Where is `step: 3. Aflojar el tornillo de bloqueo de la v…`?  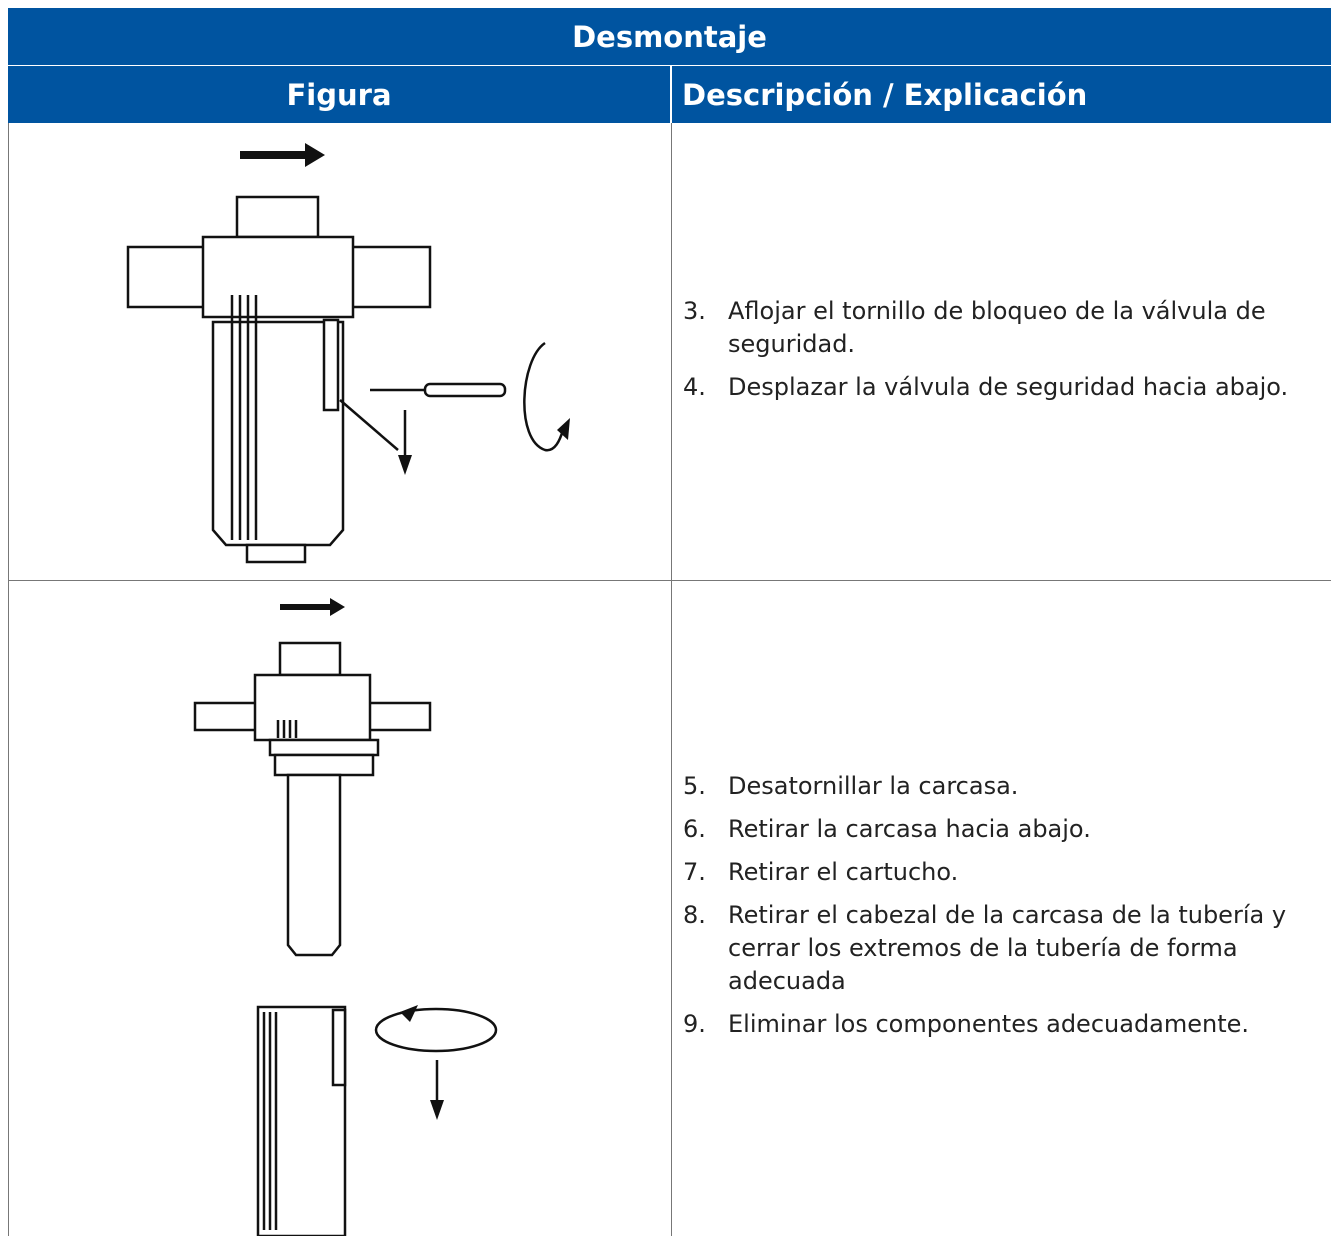
step: 3. Aflojar el tornillo de bloqueo de la v… is located at coordinates (988, 328).